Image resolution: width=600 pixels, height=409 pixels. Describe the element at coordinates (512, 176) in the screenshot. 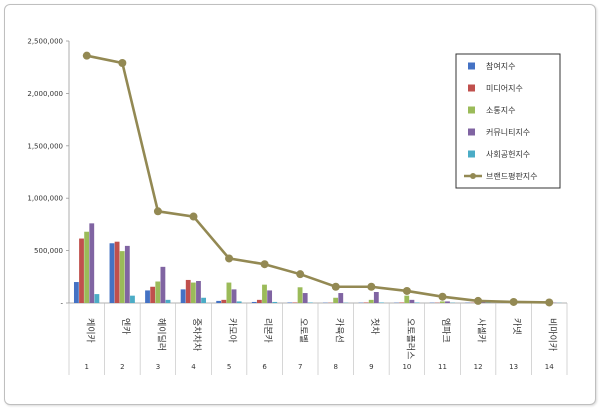

I see `legend-label: 브랜드평판지수` at that location.